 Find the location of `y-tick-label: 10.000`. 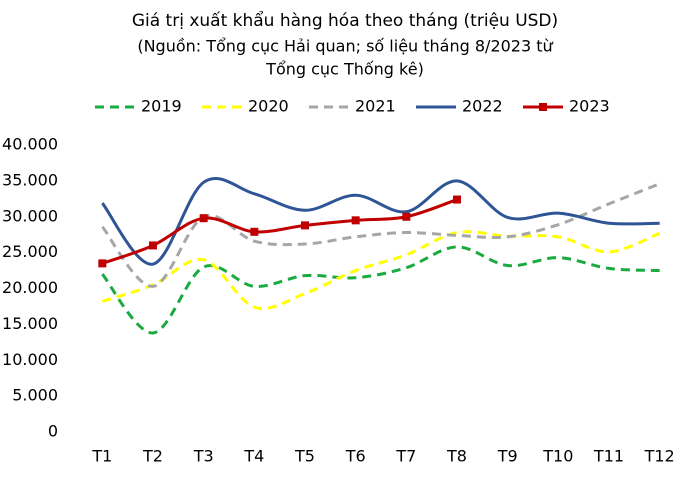

y-tick-label: 10.000 is located at coordinates (30, 359).